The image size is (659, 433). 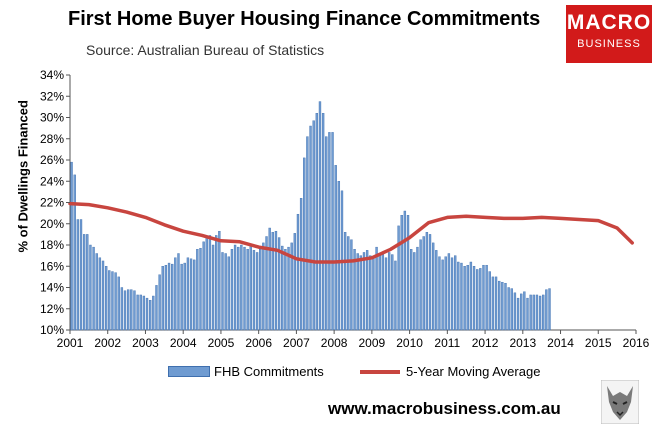 I want to click on moving-average-line, so click(x=351, y=232).